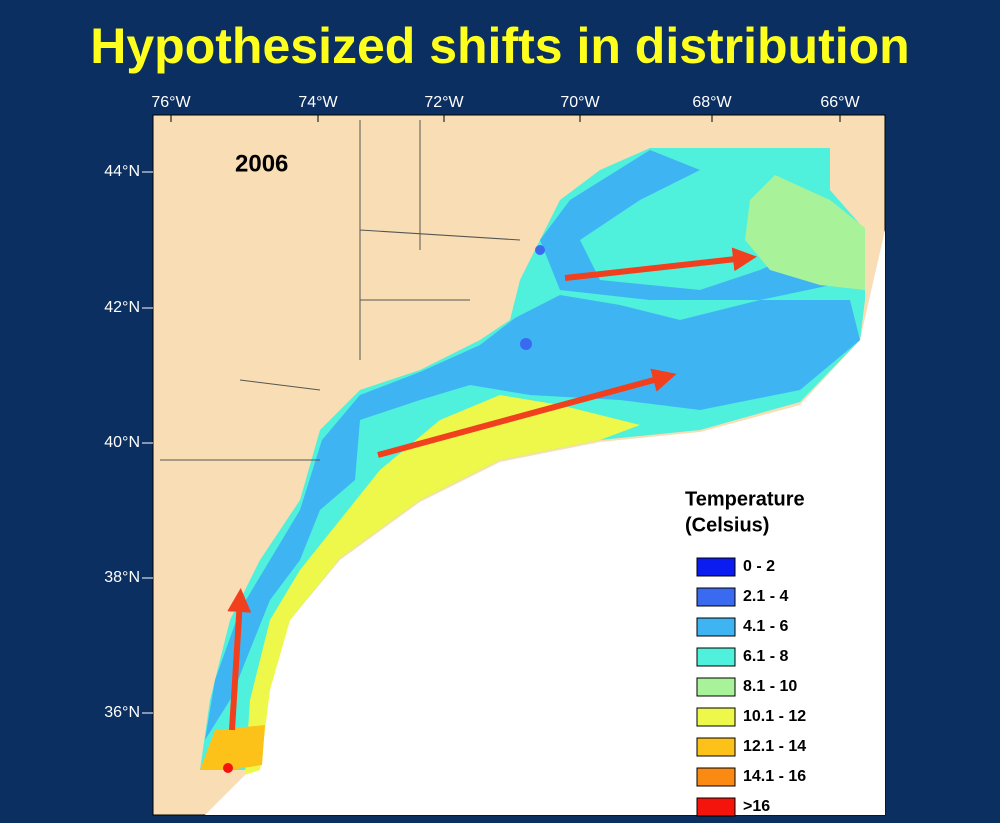 This screenshot has height=823, width=1000. What do you see at coordinates (261, 163) in the screenshot?
I see `year-label: 2006` at bounding box center [261, 163].